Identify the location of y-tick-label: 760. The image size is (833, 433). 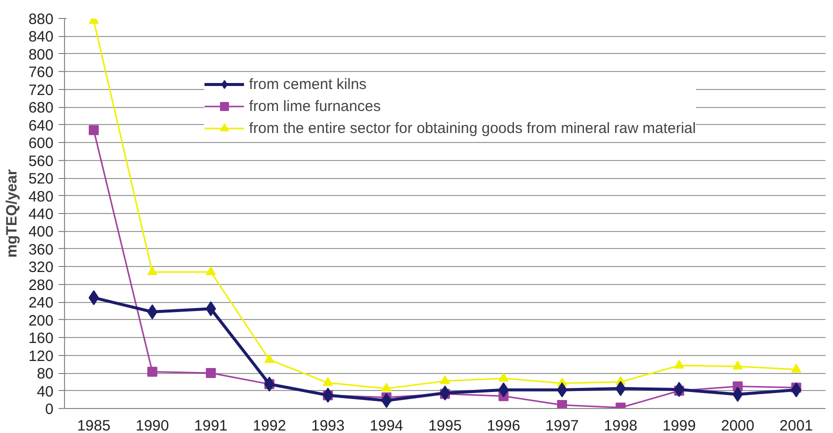
(41, 73).